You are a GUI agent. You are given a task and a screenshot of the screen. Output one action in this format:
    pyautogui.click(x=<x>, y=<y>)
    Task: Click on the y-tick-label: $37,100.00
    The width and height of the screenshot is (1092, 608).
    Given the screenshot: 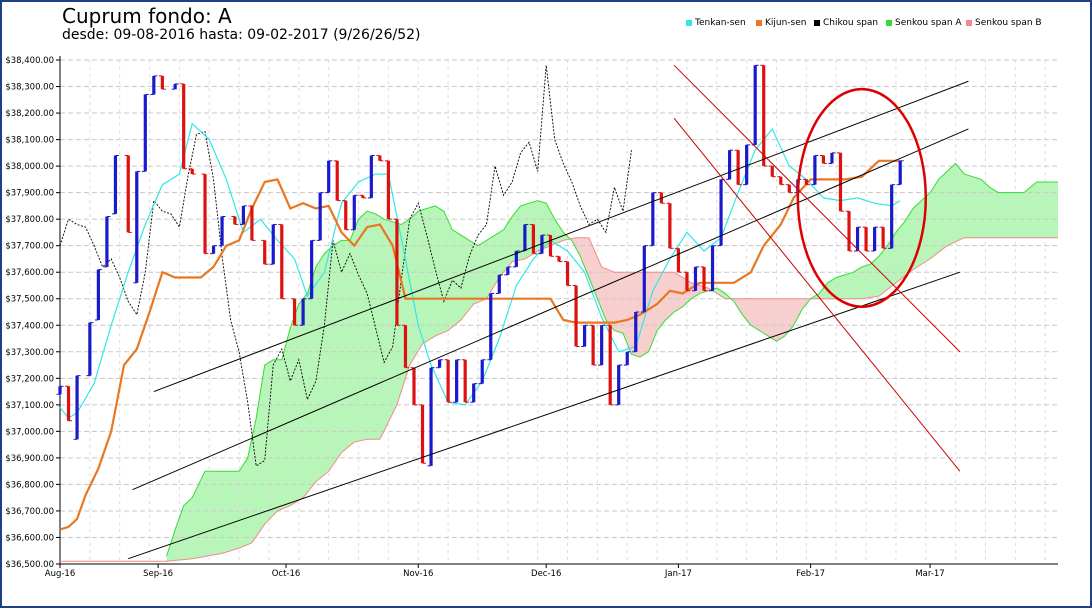 What is the action you would take?
    pyautogui.click(x=29, y=406)
    